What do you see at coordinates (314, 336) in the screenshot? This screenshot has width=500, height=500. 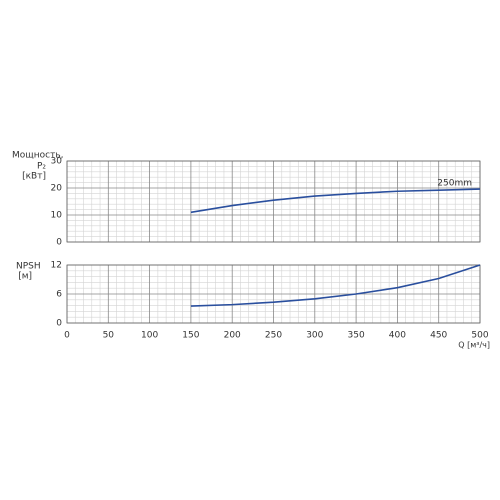 I see `x-tick-label: 300` at bounding box center [314, 336].